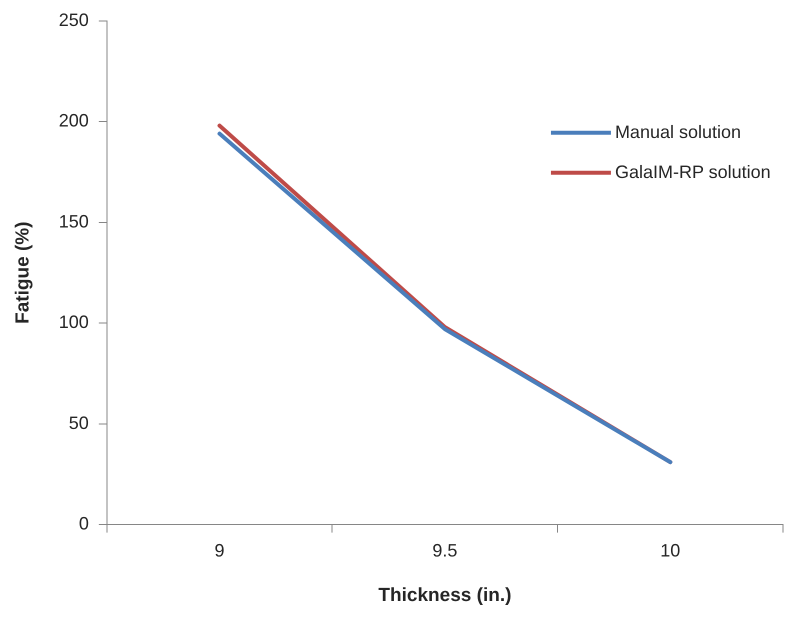 The image size is (805, 619). What do you see at coordinates (678, 132) in the screenshot?
I see `legend-label: Manual solution` at bounding box center [678, 132].